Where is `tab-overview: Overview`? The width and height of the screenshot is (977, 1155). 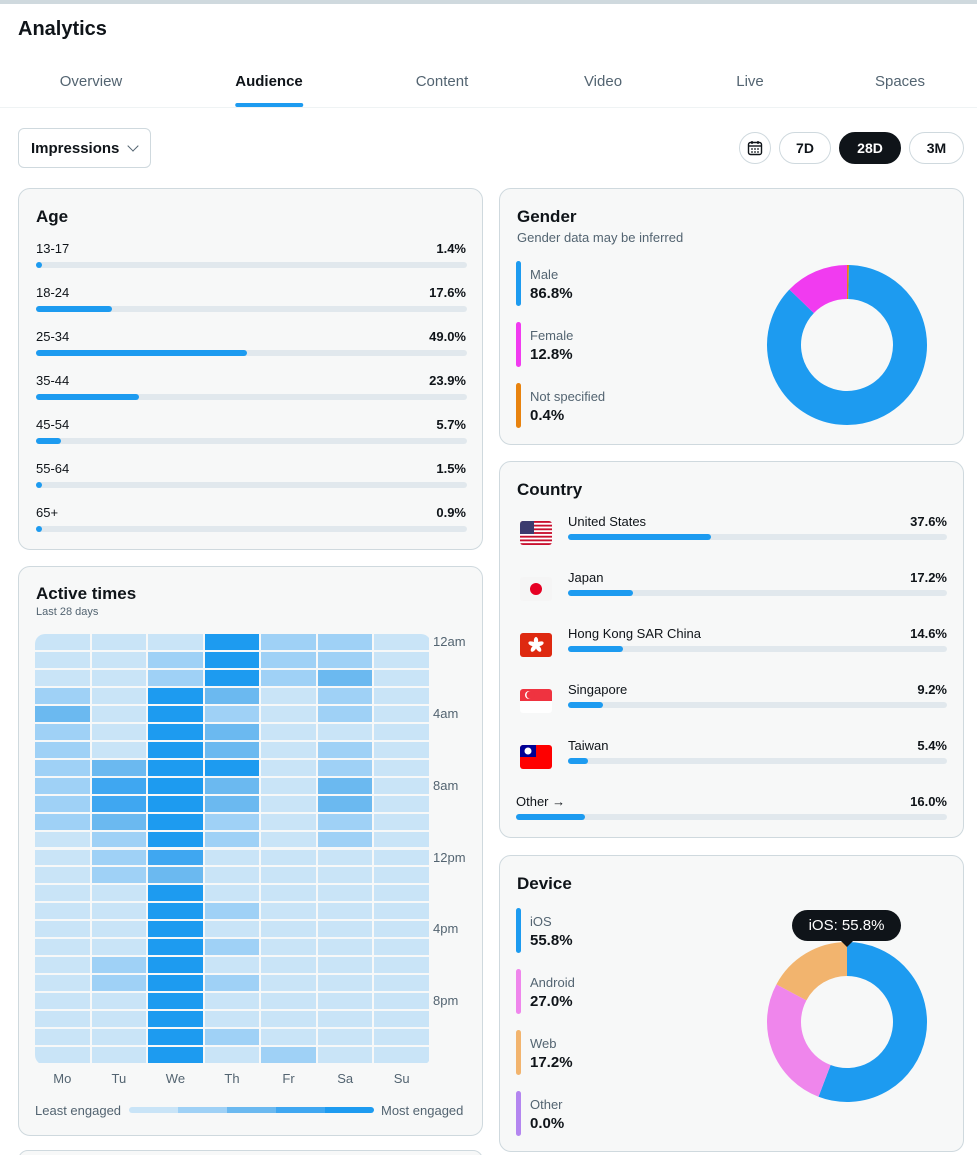 tab-overview: Overview is located at coordinates (91, 82).